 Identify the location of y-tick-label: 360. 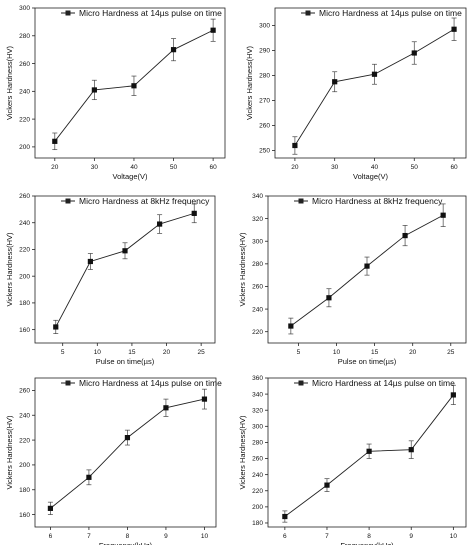
(257, 378).